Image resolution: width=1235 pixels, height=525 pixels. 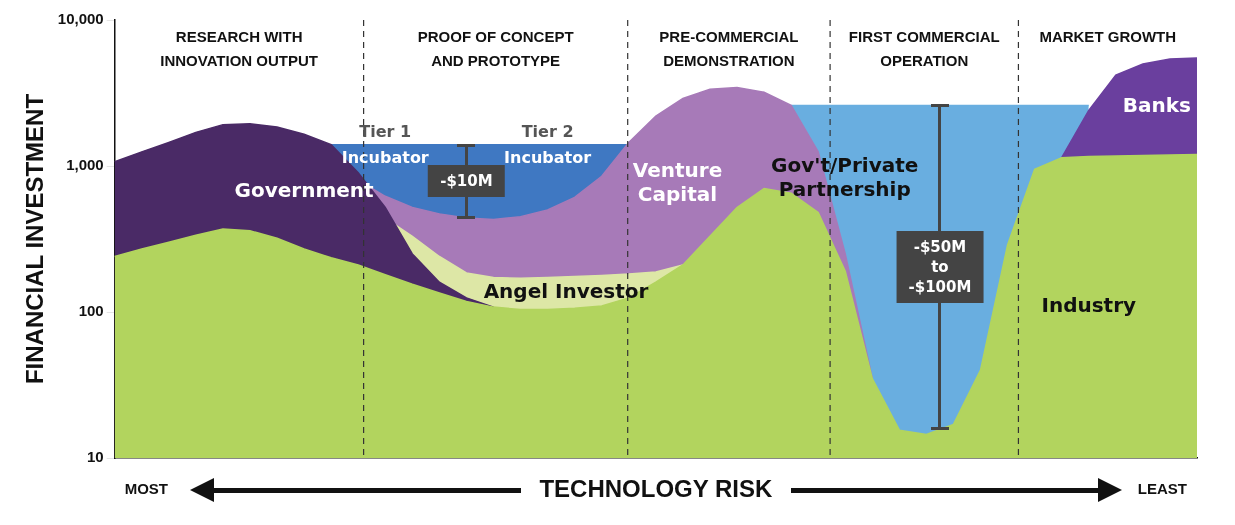 What do you see at coordinates (566, 290) in the screenshot?
I see `series-label: Angel Investor` at bounding box center [566, 290].